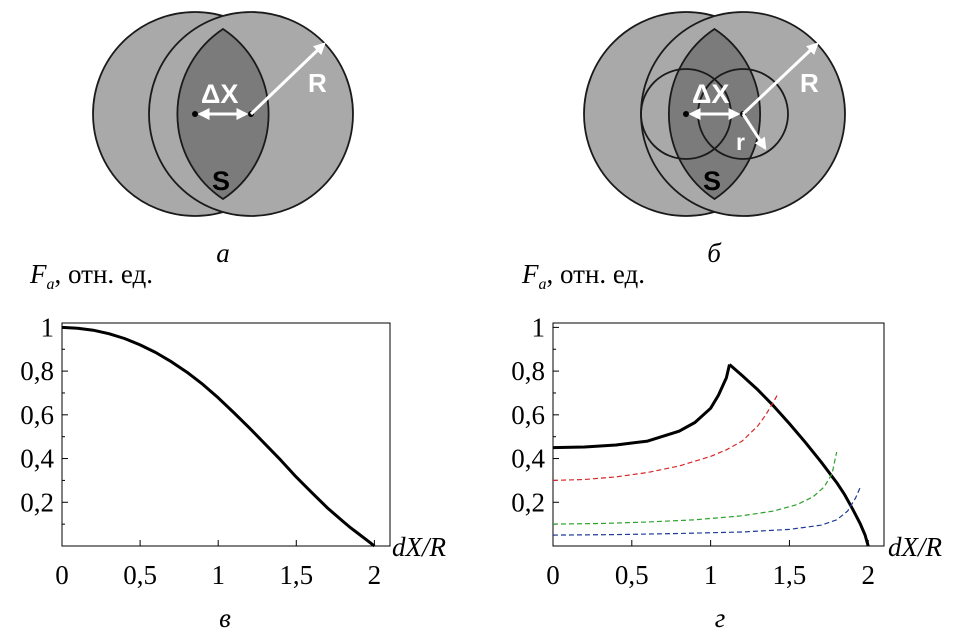  Describe the element at coordinates (714, 253) in the screenshot. I see `panel-b-letter: б` at that location.